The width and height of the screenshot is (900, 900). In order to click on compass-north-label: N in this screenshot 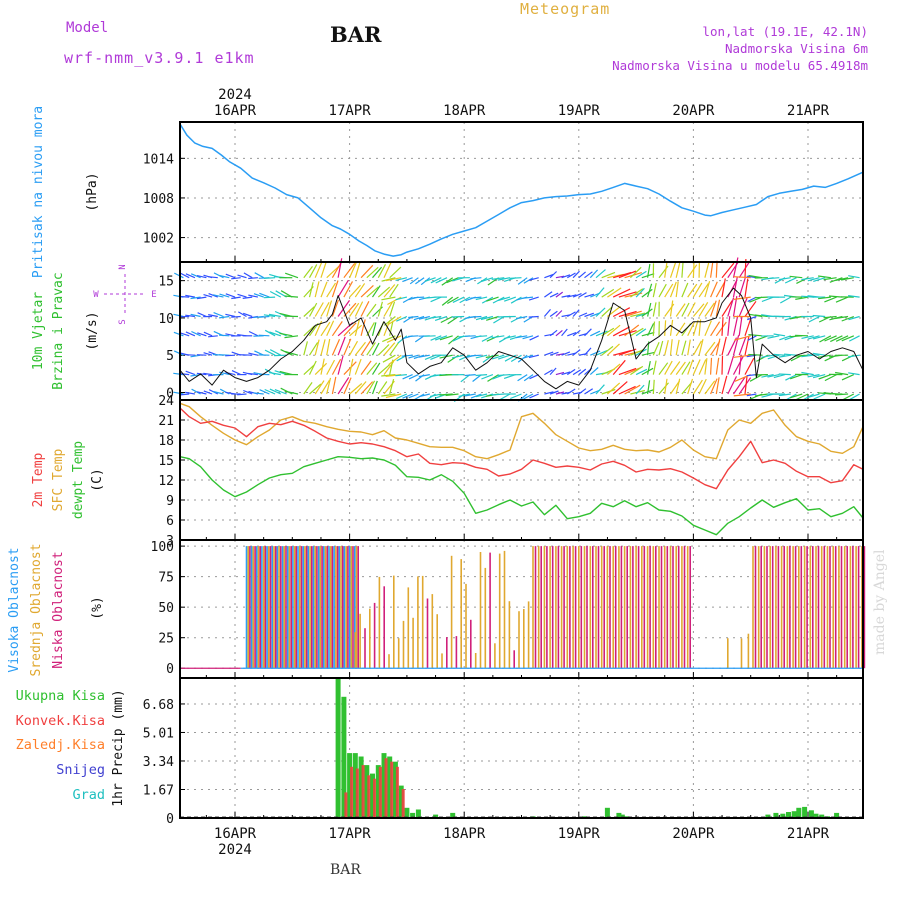, I will do `click(123, 266)`.